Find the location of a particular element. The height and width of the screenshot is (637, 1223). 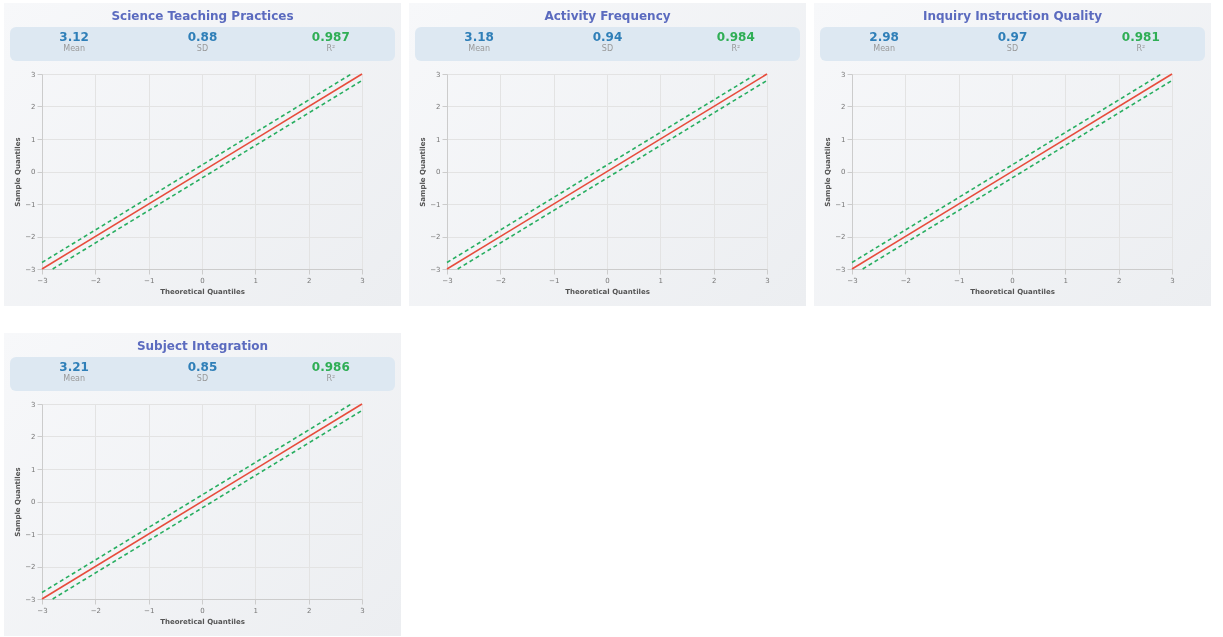

text: 0.987 is located at coordinates (330, 37).